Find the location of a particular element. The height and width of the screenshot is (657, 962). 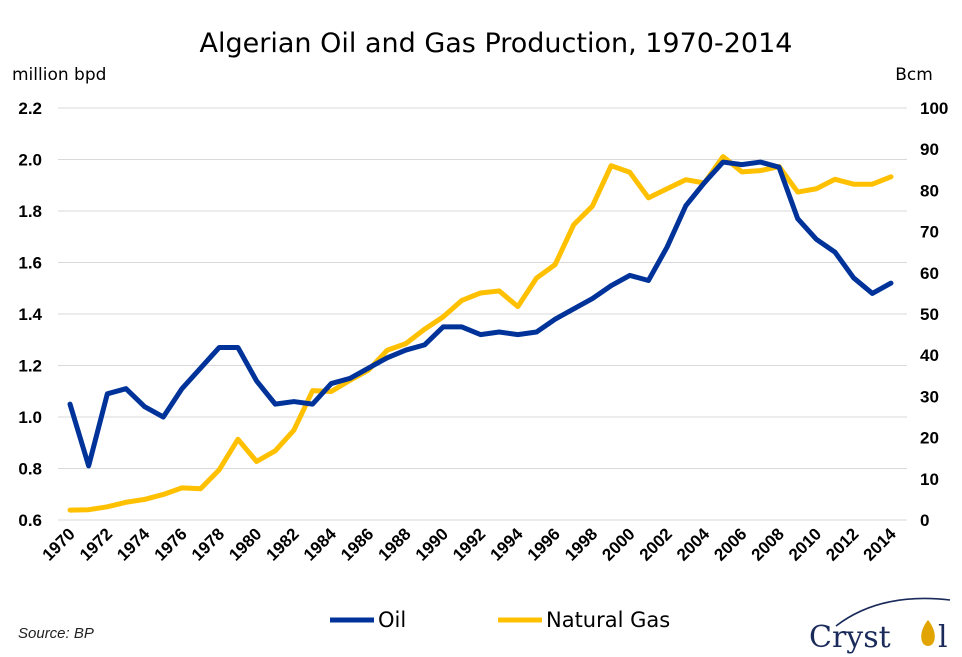

x-tick-label: 2006 is located at coordinates (730, 544).